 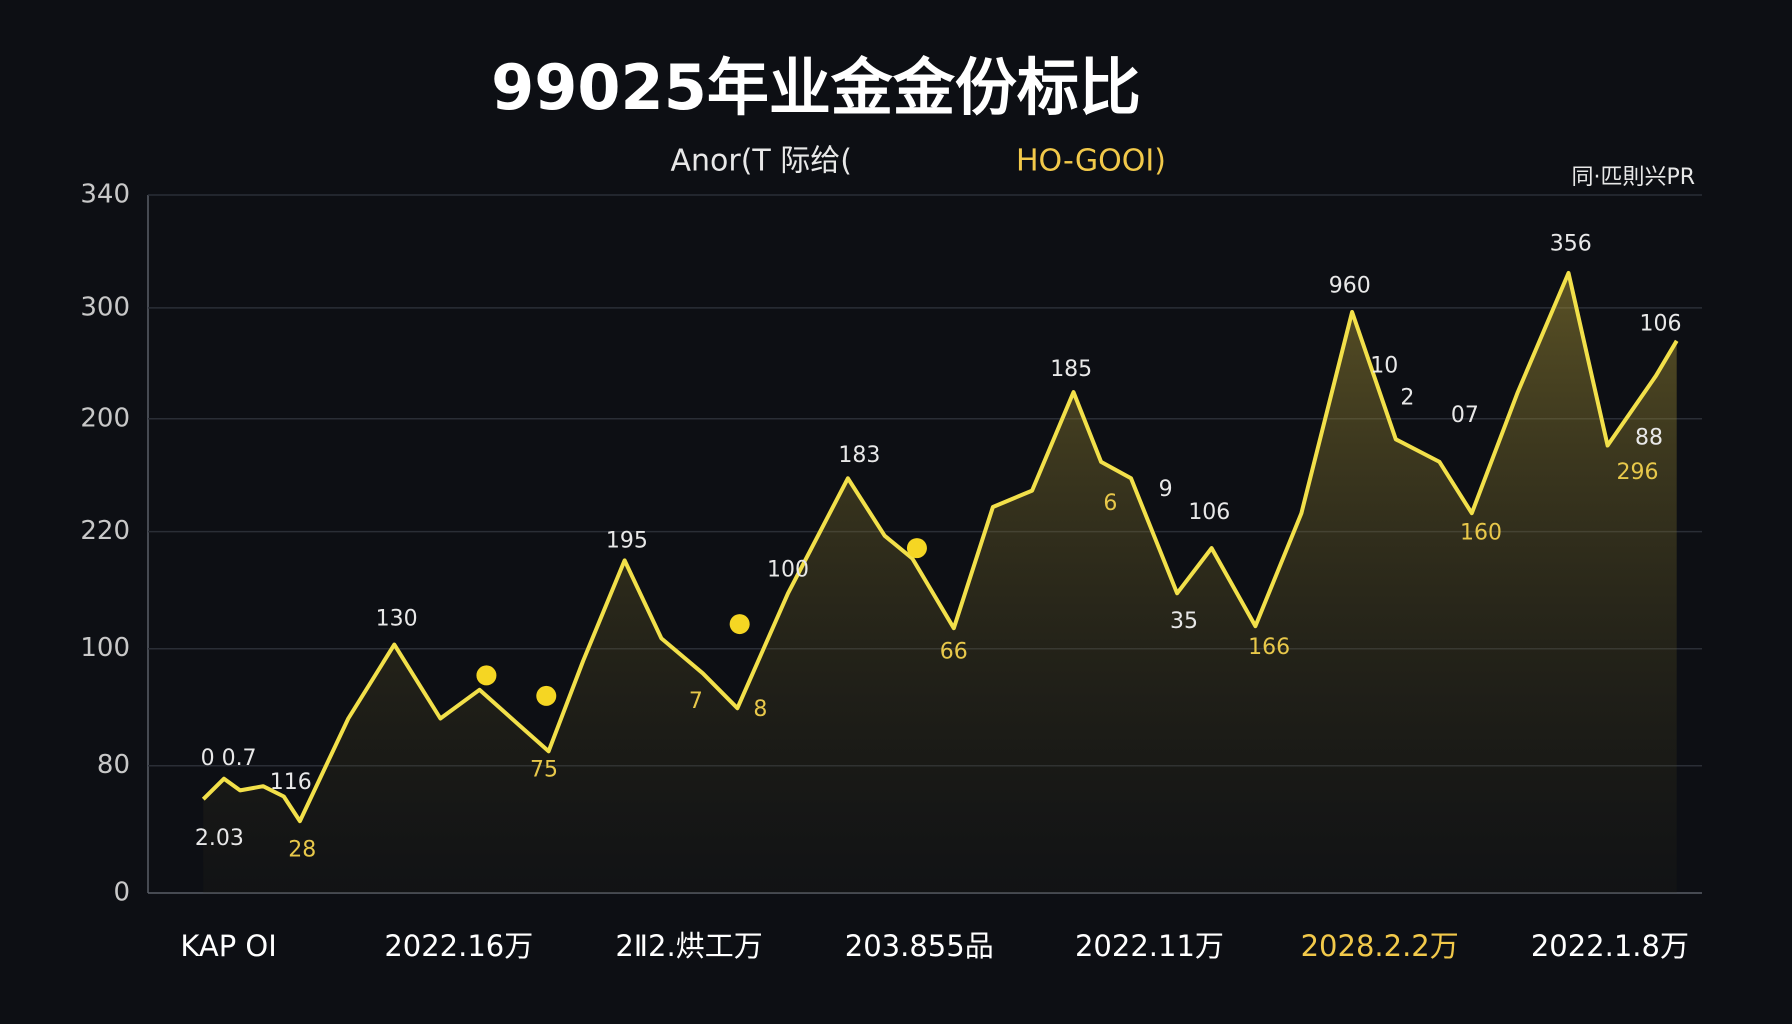 I want to click on annotation: 8, so click(x=760, y=709).